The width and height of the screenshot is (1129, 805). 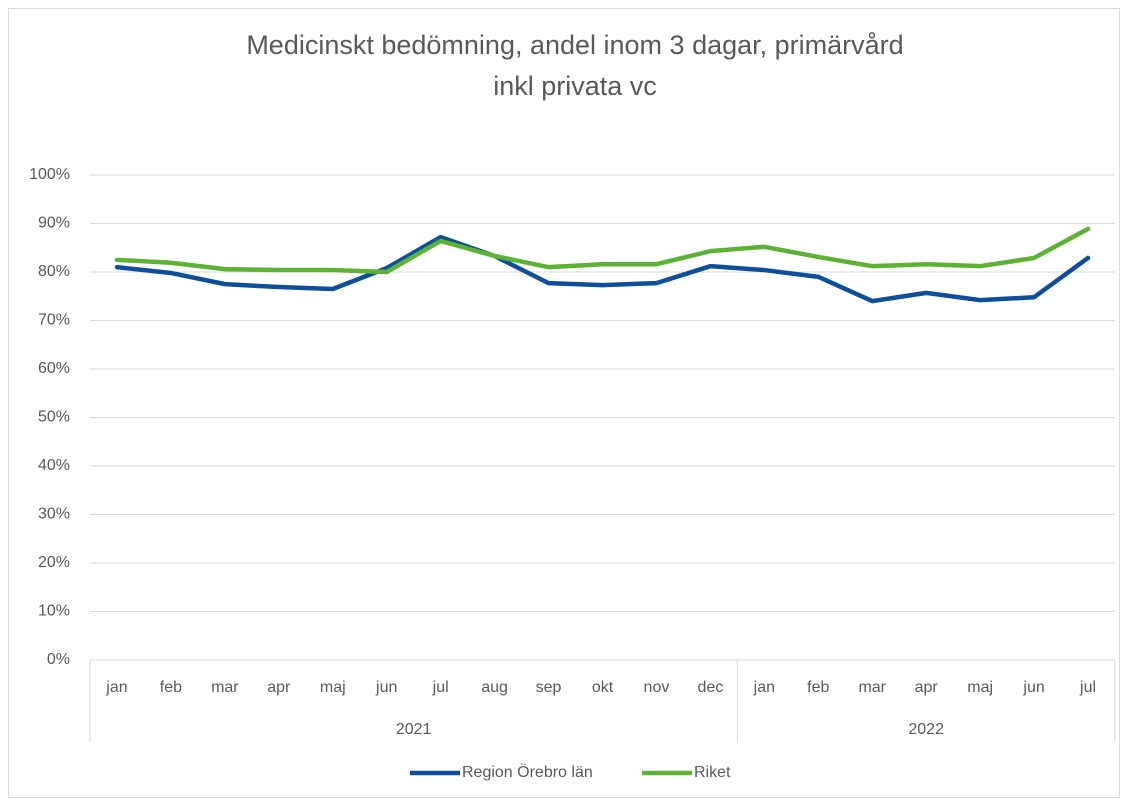 I want to click on x-group-label: 2022, so click(x=926, y=729).